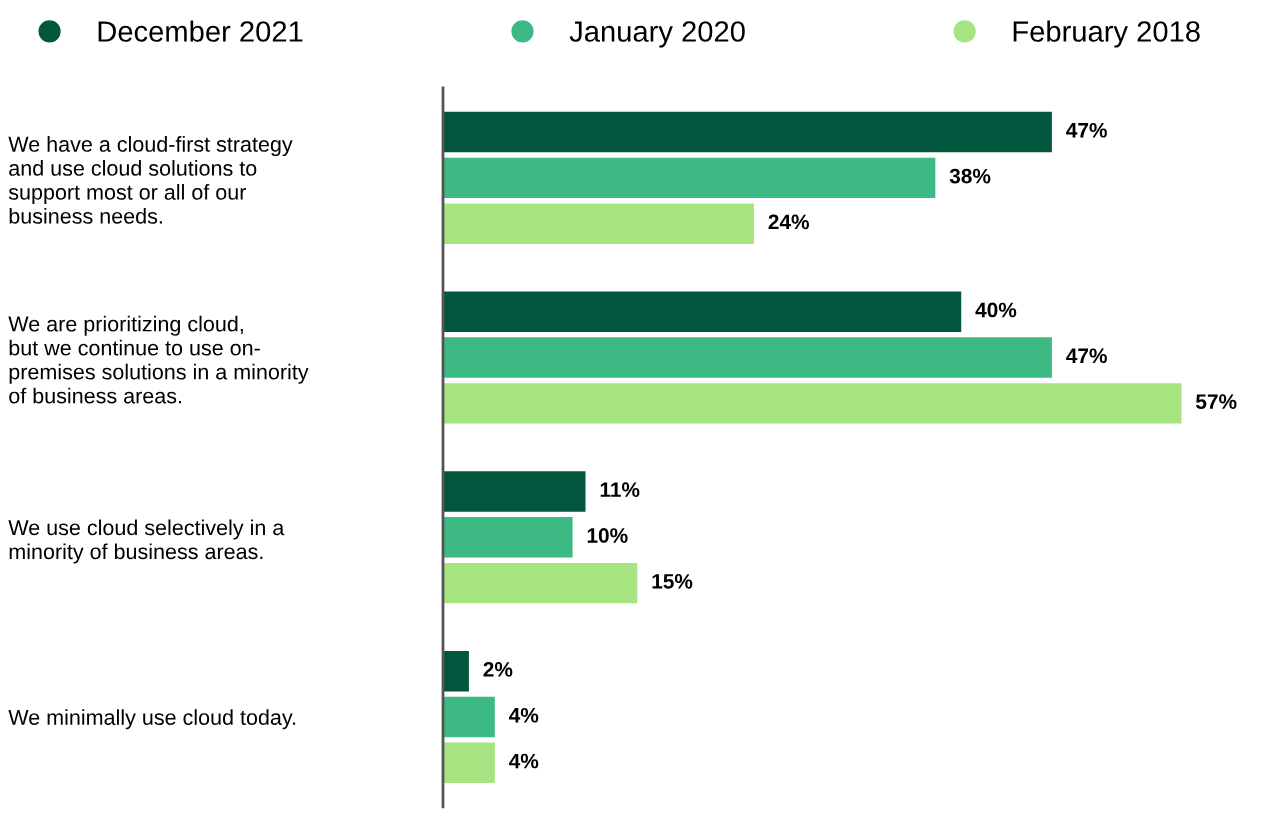  Describe the element at coordinates (146, 541) in the screenshot. I see `y-tick-label: We use cloud selectively in a minority of business areas.` at that location.